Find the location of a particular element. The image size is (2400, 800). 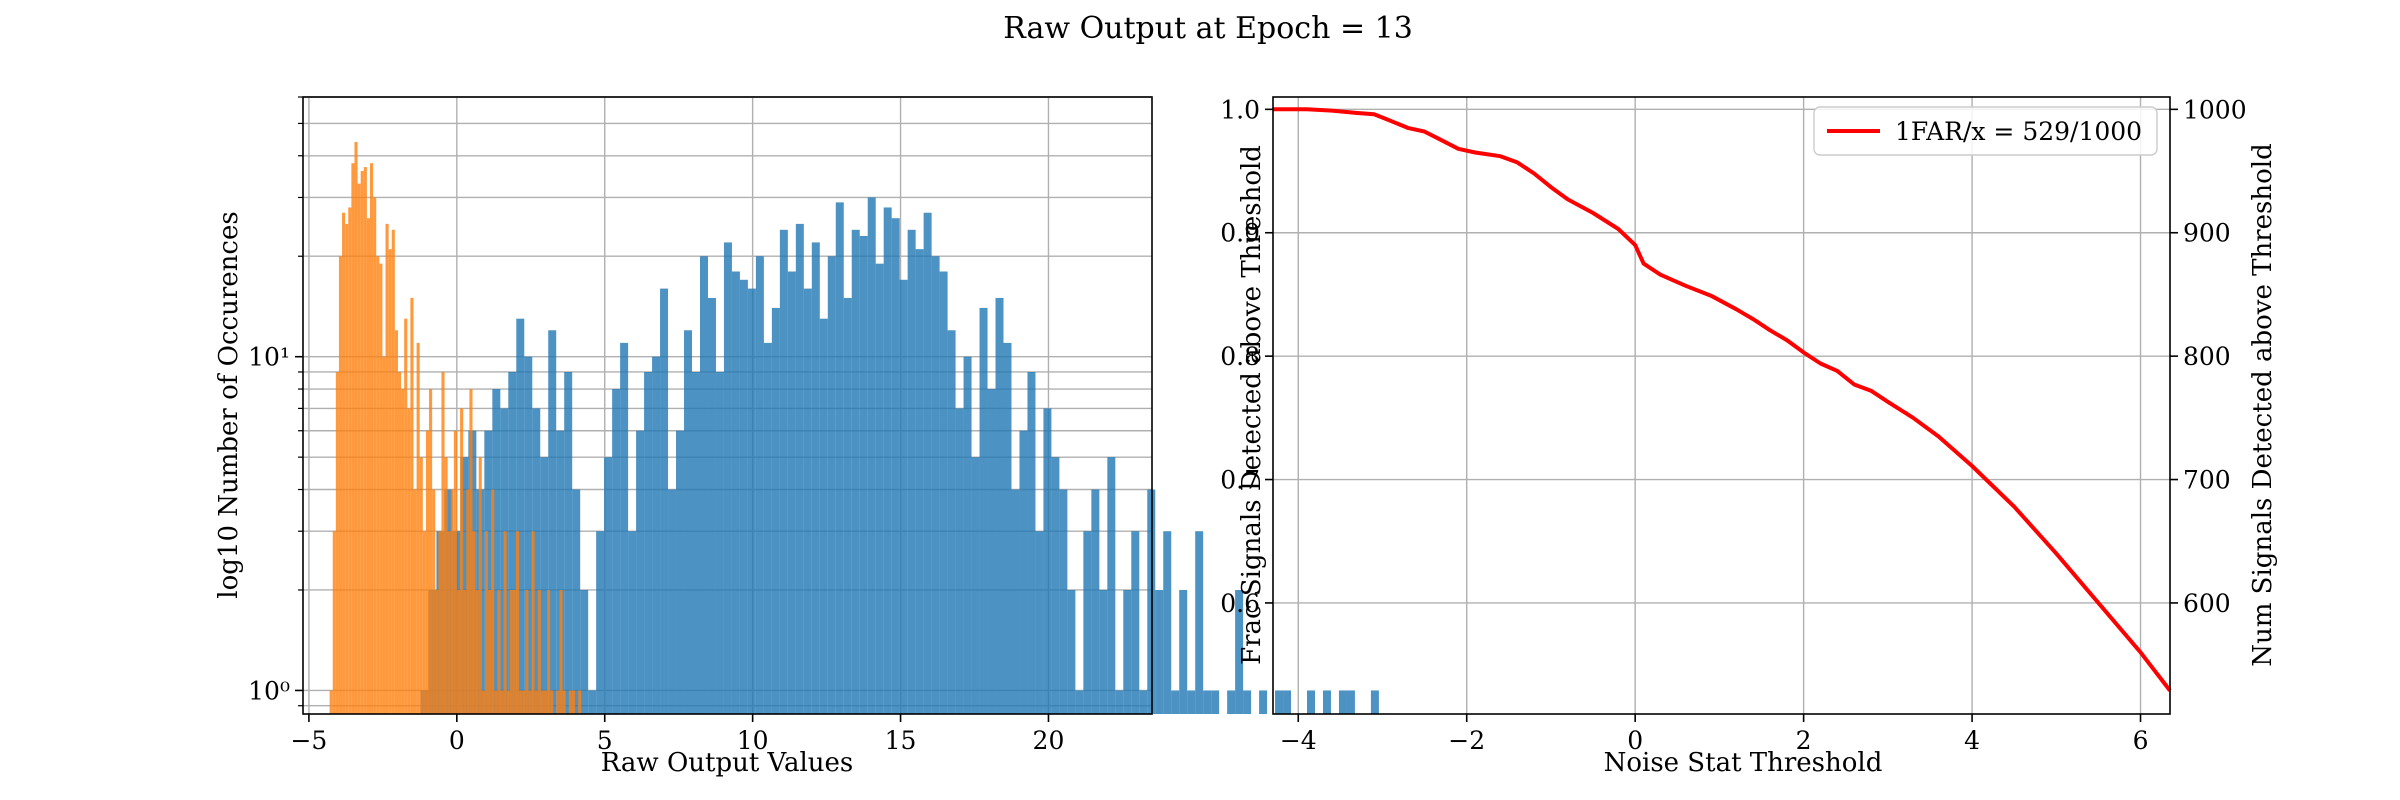

histogram-x-tick-label: 0 is located at coordinates (457, 740).